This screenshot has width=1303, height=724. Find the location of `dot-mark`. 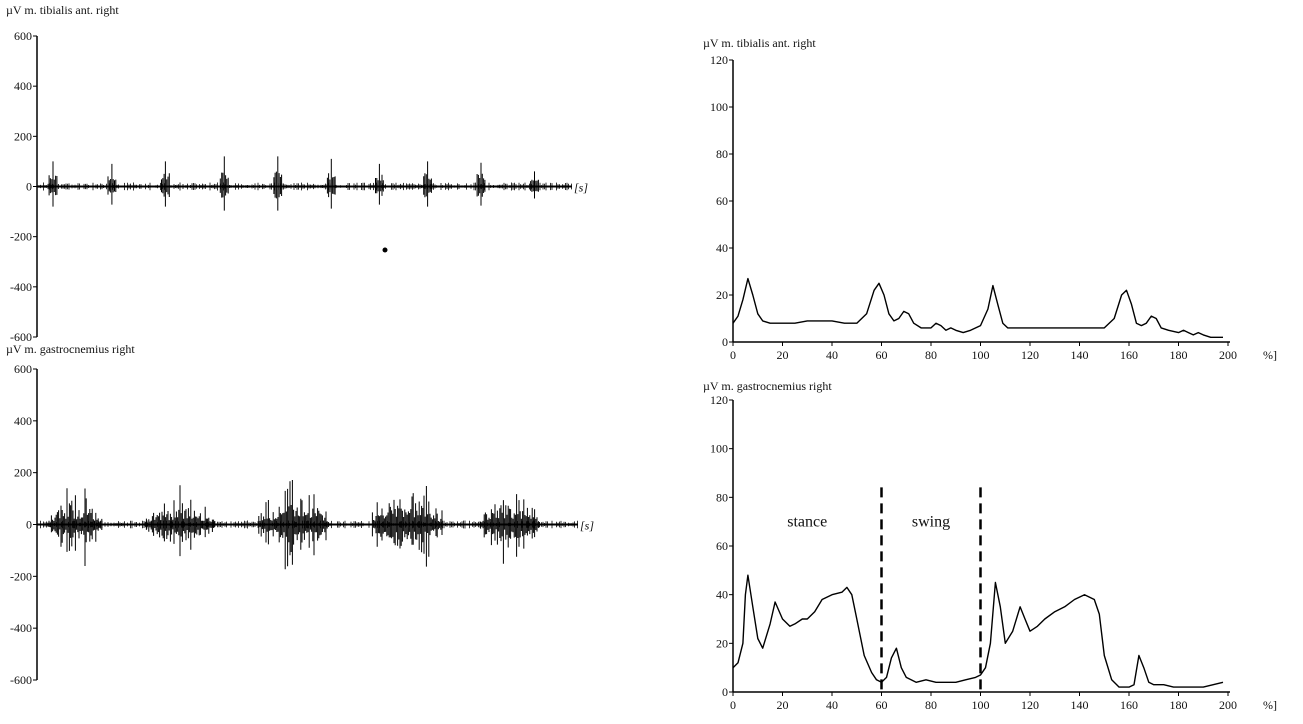

dot-mark is located at coordinates (385, 250).